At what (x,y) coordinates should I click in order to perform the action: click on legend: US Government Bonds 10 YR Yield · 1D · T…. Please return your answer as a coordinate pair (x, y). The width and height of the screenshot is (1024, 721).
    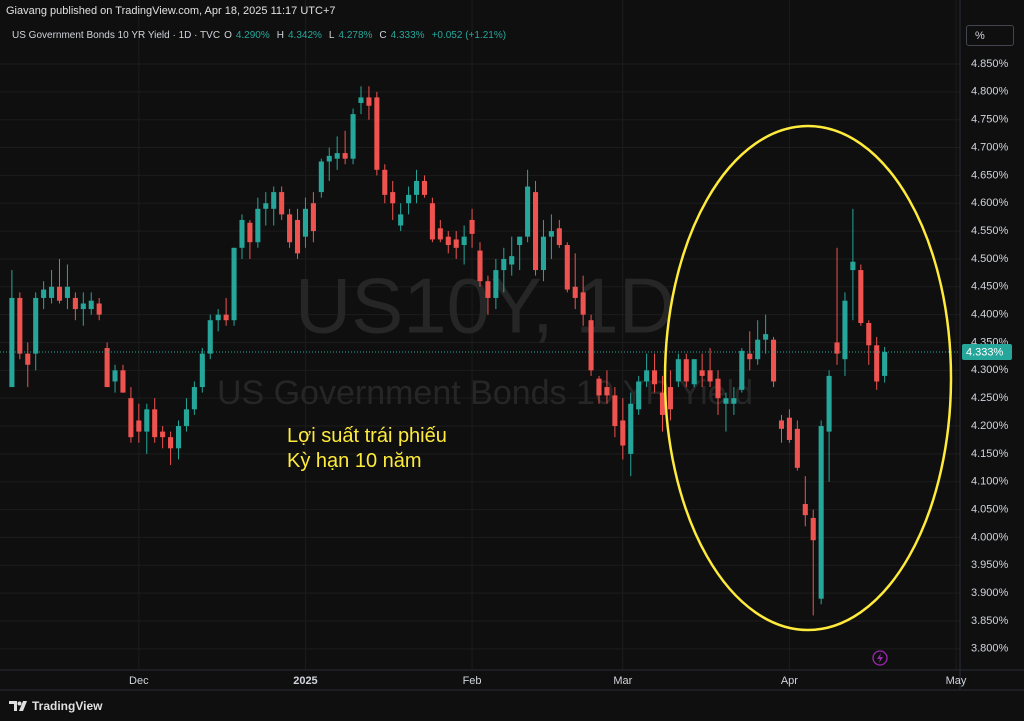
    Looking at the image, I should click on (260, 35).